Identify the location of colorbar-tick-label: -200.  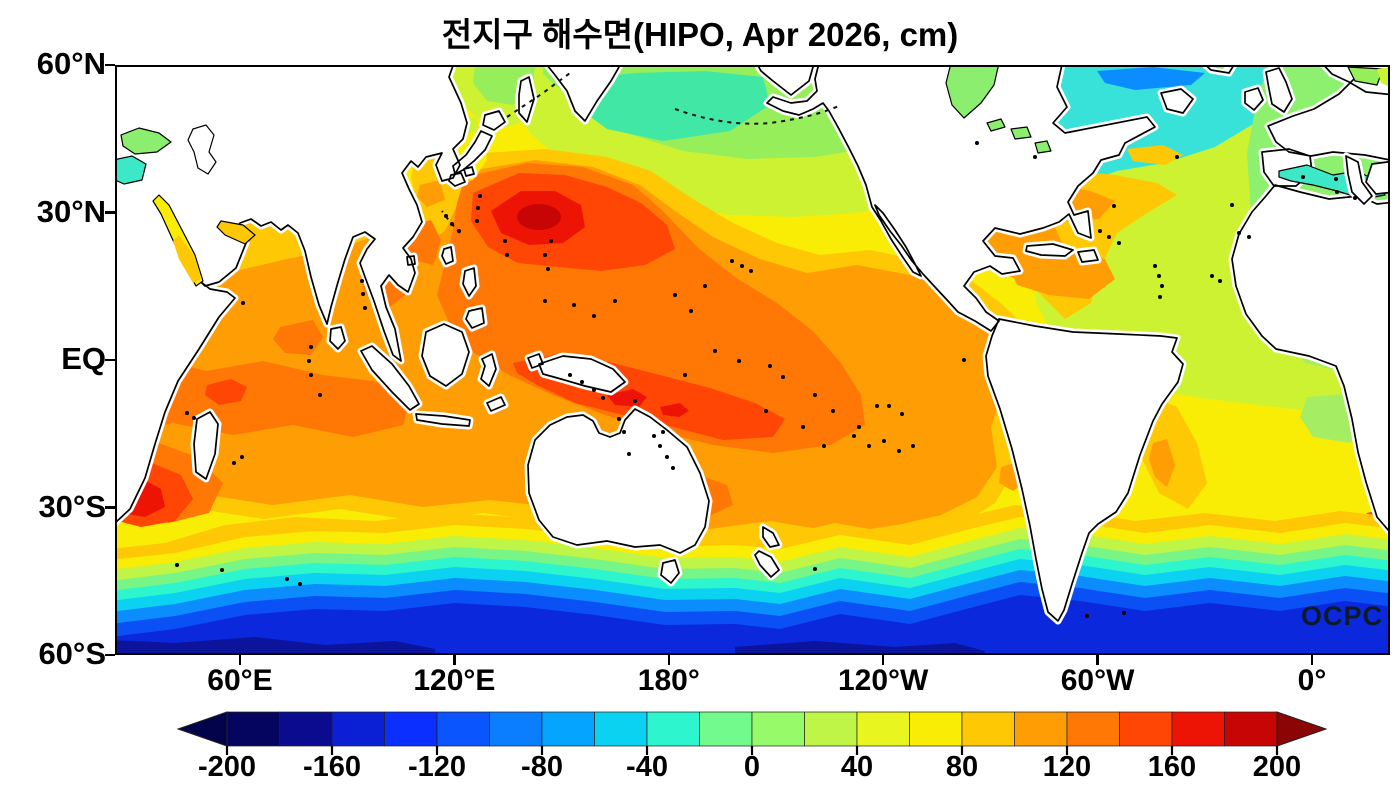
(227, 767).